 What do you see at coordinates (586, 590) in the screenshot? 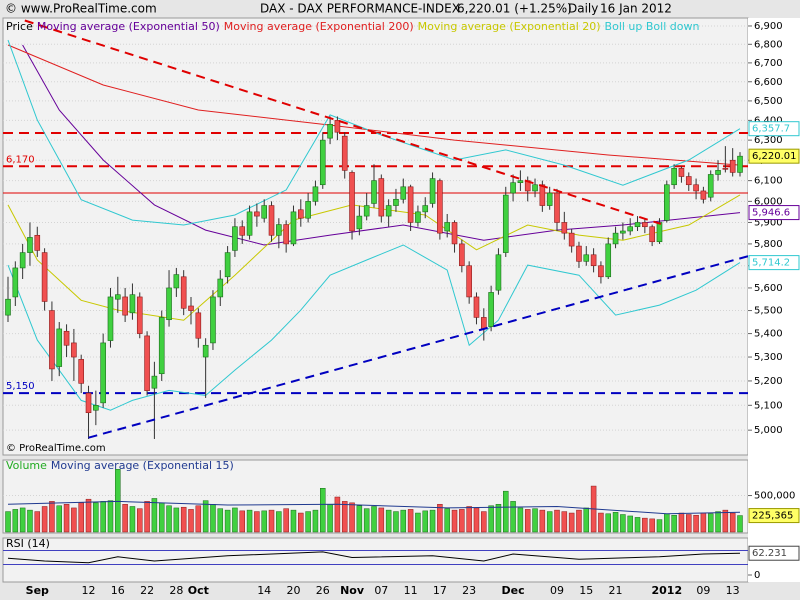
I see `x-tick-label: 15` at bounding box center [586, 590].